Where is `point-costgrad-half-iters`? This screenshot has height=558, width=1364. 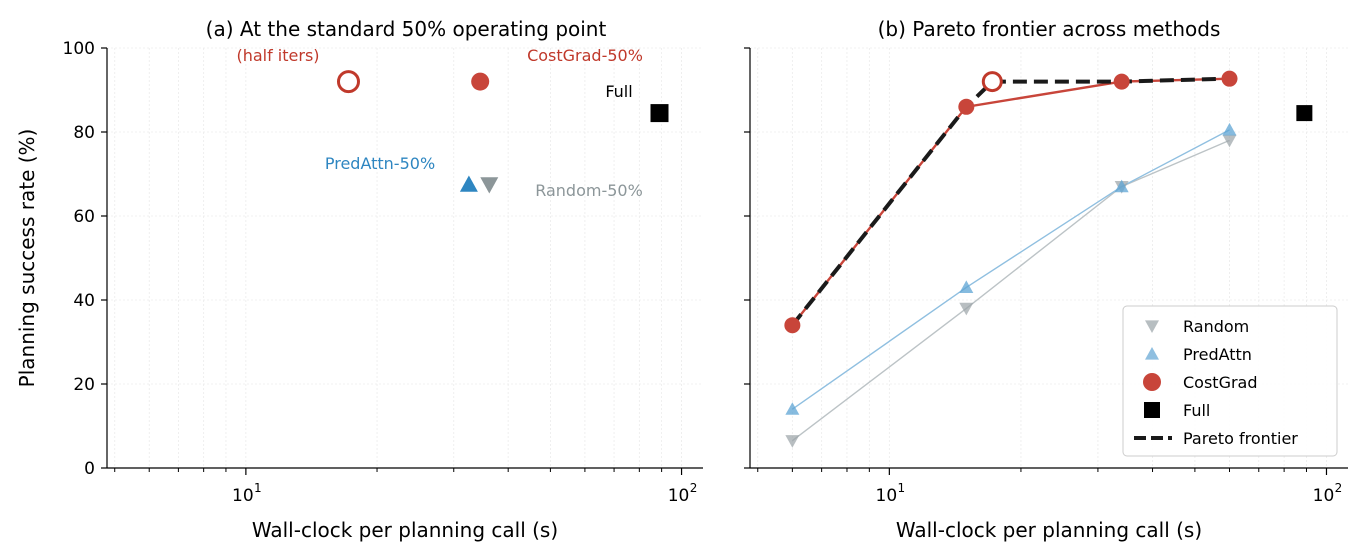
point-costgrad-half-iters is located at coordinates (992, 82).